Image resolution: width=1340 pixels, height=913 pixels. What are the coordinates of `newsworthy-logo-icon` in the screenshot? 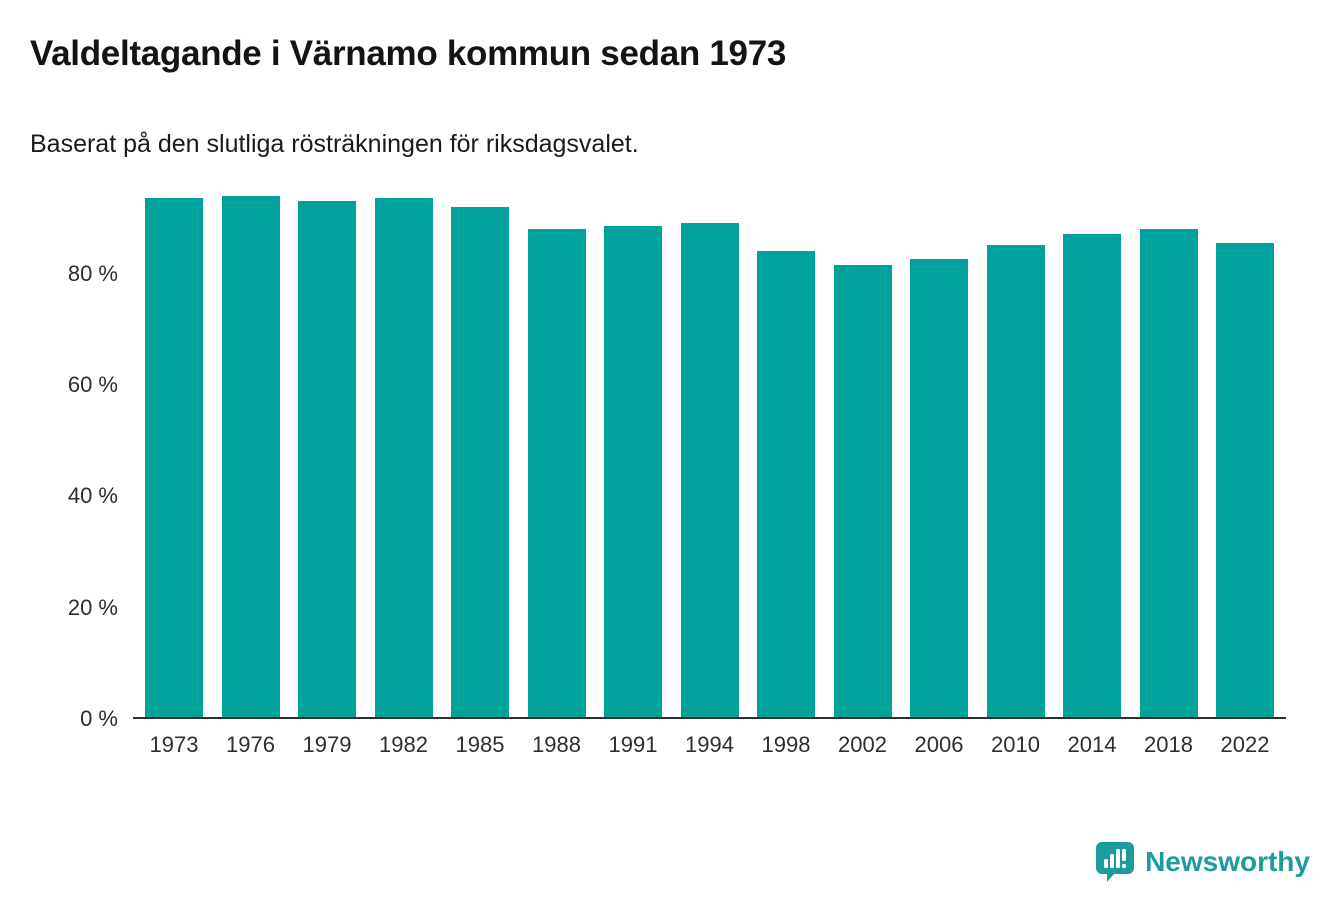 It's located at (1115, 862).